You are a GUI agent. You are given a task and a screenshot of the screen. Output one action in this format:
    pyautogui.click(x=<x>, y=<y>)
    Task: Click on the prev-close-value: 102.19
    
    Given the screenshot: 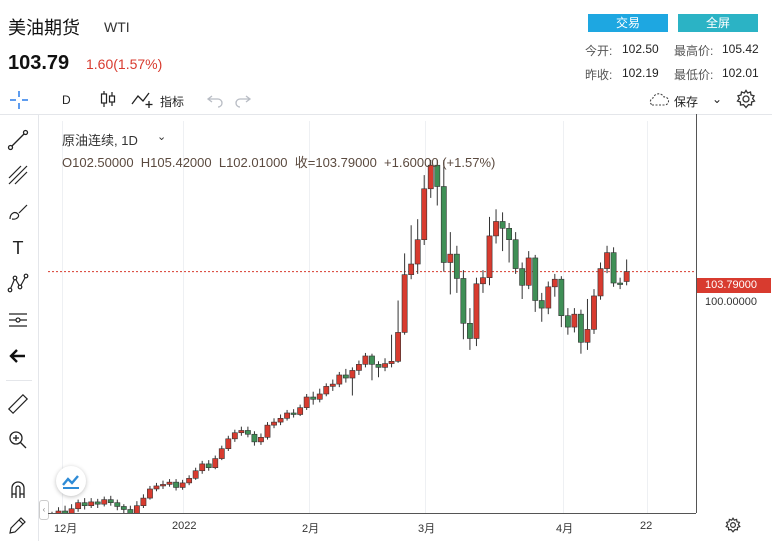 What is the action you would take?
    pyautogui.click(x=640, y=73)
    